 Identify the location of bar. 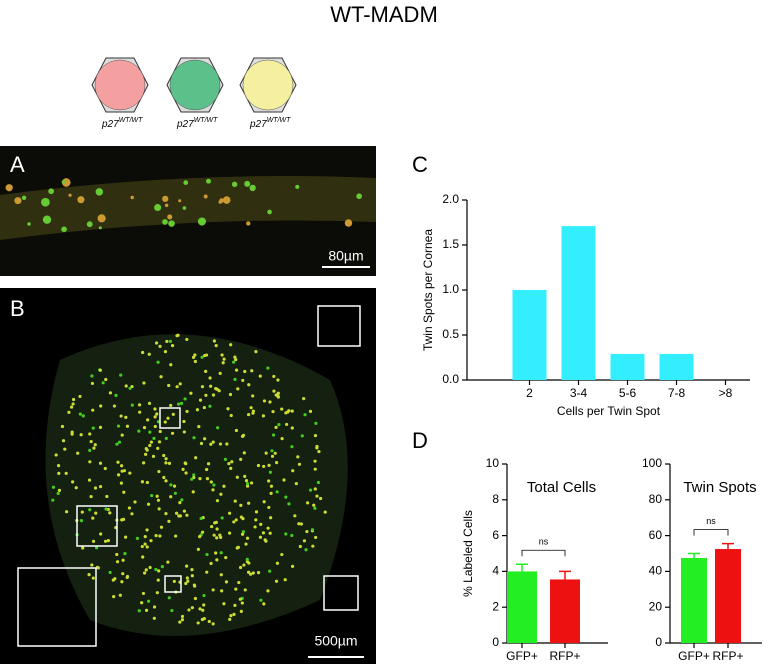
(627, 366).